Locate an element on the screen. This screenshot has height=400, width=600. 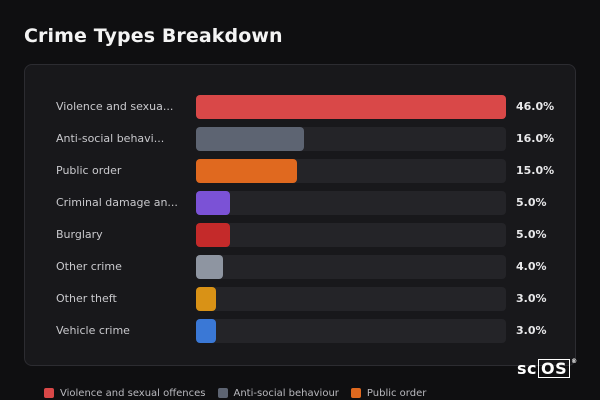
logo-prefix: sc is located at coordinates (527, 368).